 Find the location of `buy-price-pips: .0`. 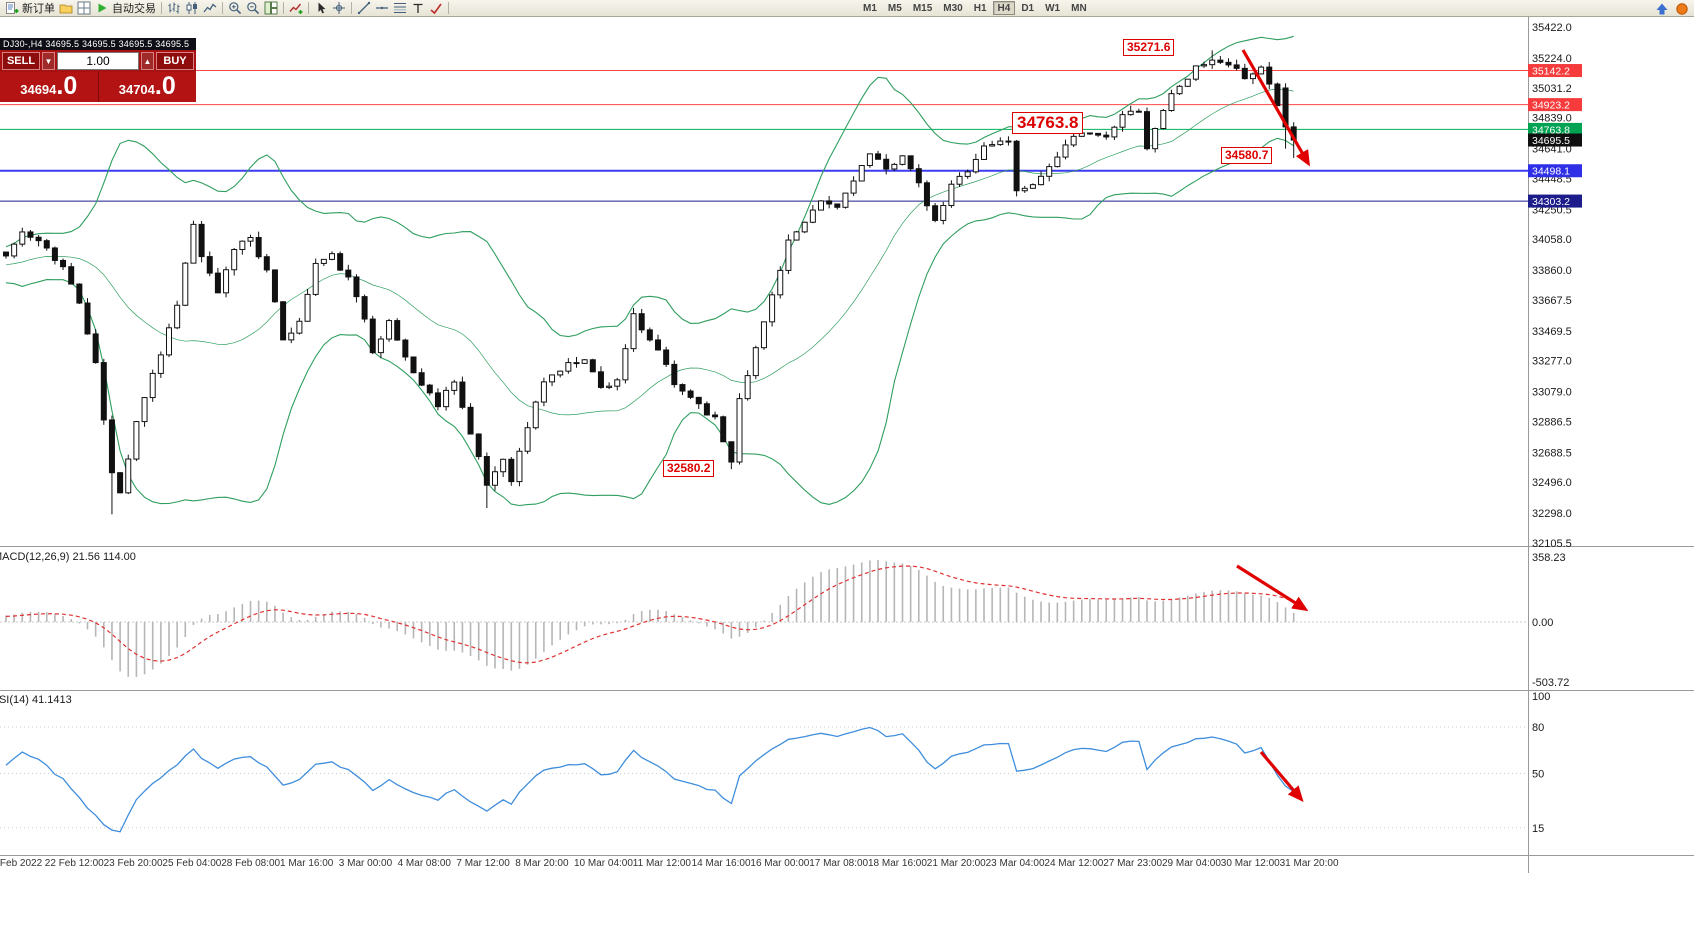

buy-price-pips: .0 is located at coordinates (165, 86).